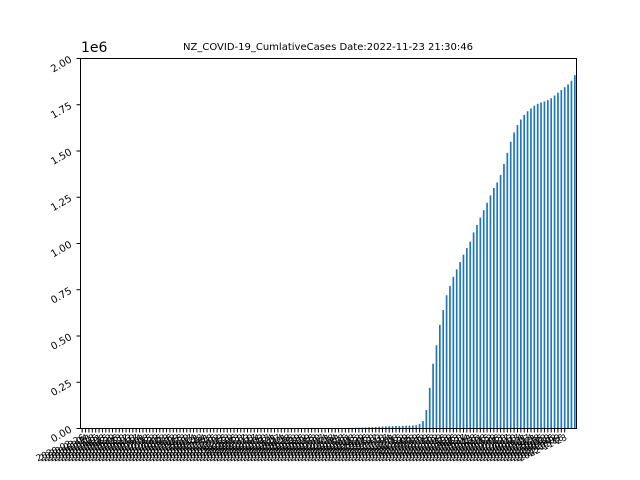 This screenshot has height=480, width=640. I want to click on y-tick-label: 0.75, so click(61, 296).